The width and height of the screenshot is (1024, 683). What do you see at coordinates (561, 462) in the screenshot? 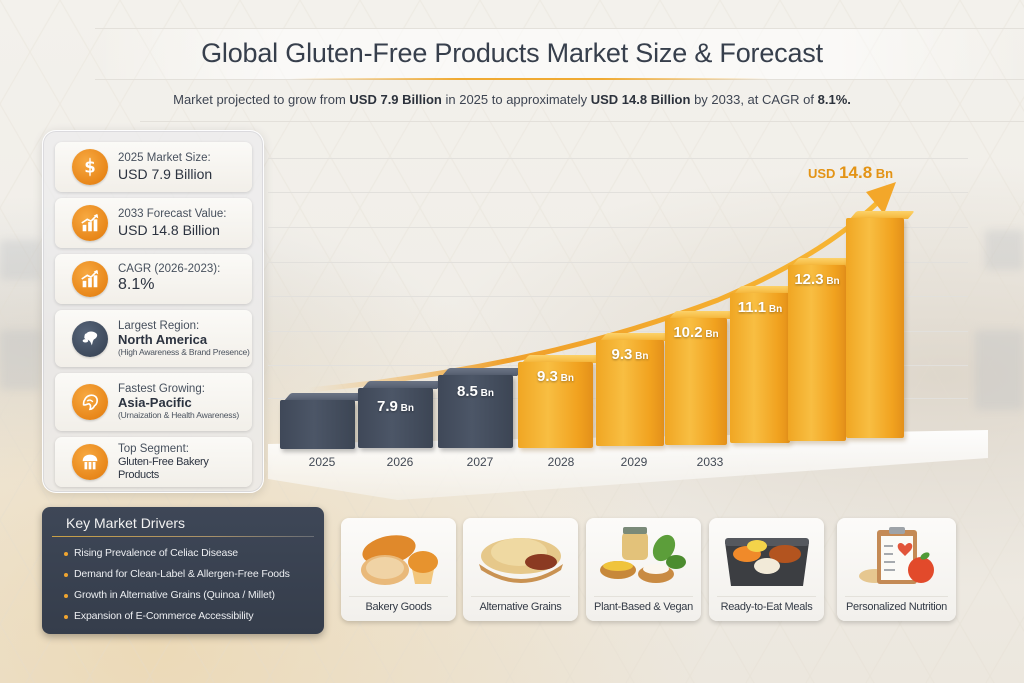
I see `x-axis-label: 2028` at bounding box center [561, 462].